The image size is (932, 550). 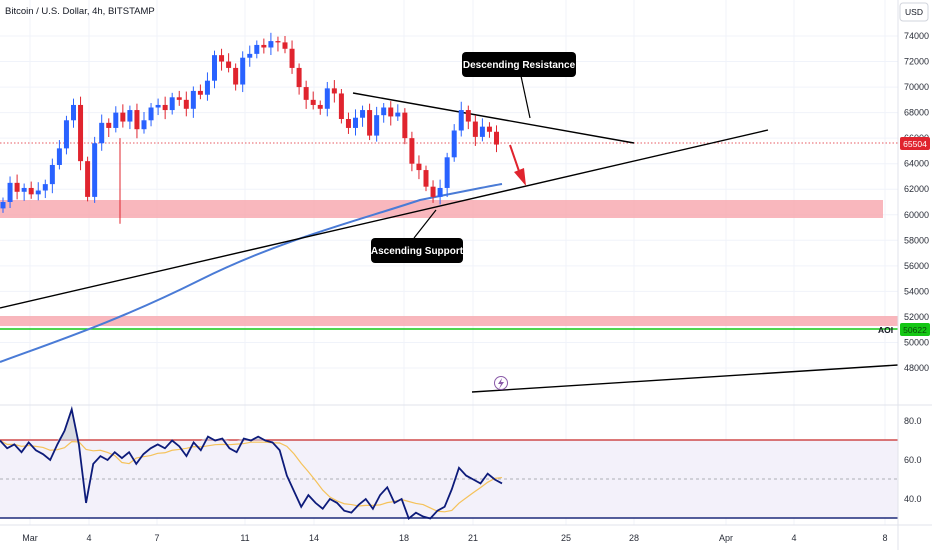 I want to click on time-tick: 21, so click(x=473, y=538).